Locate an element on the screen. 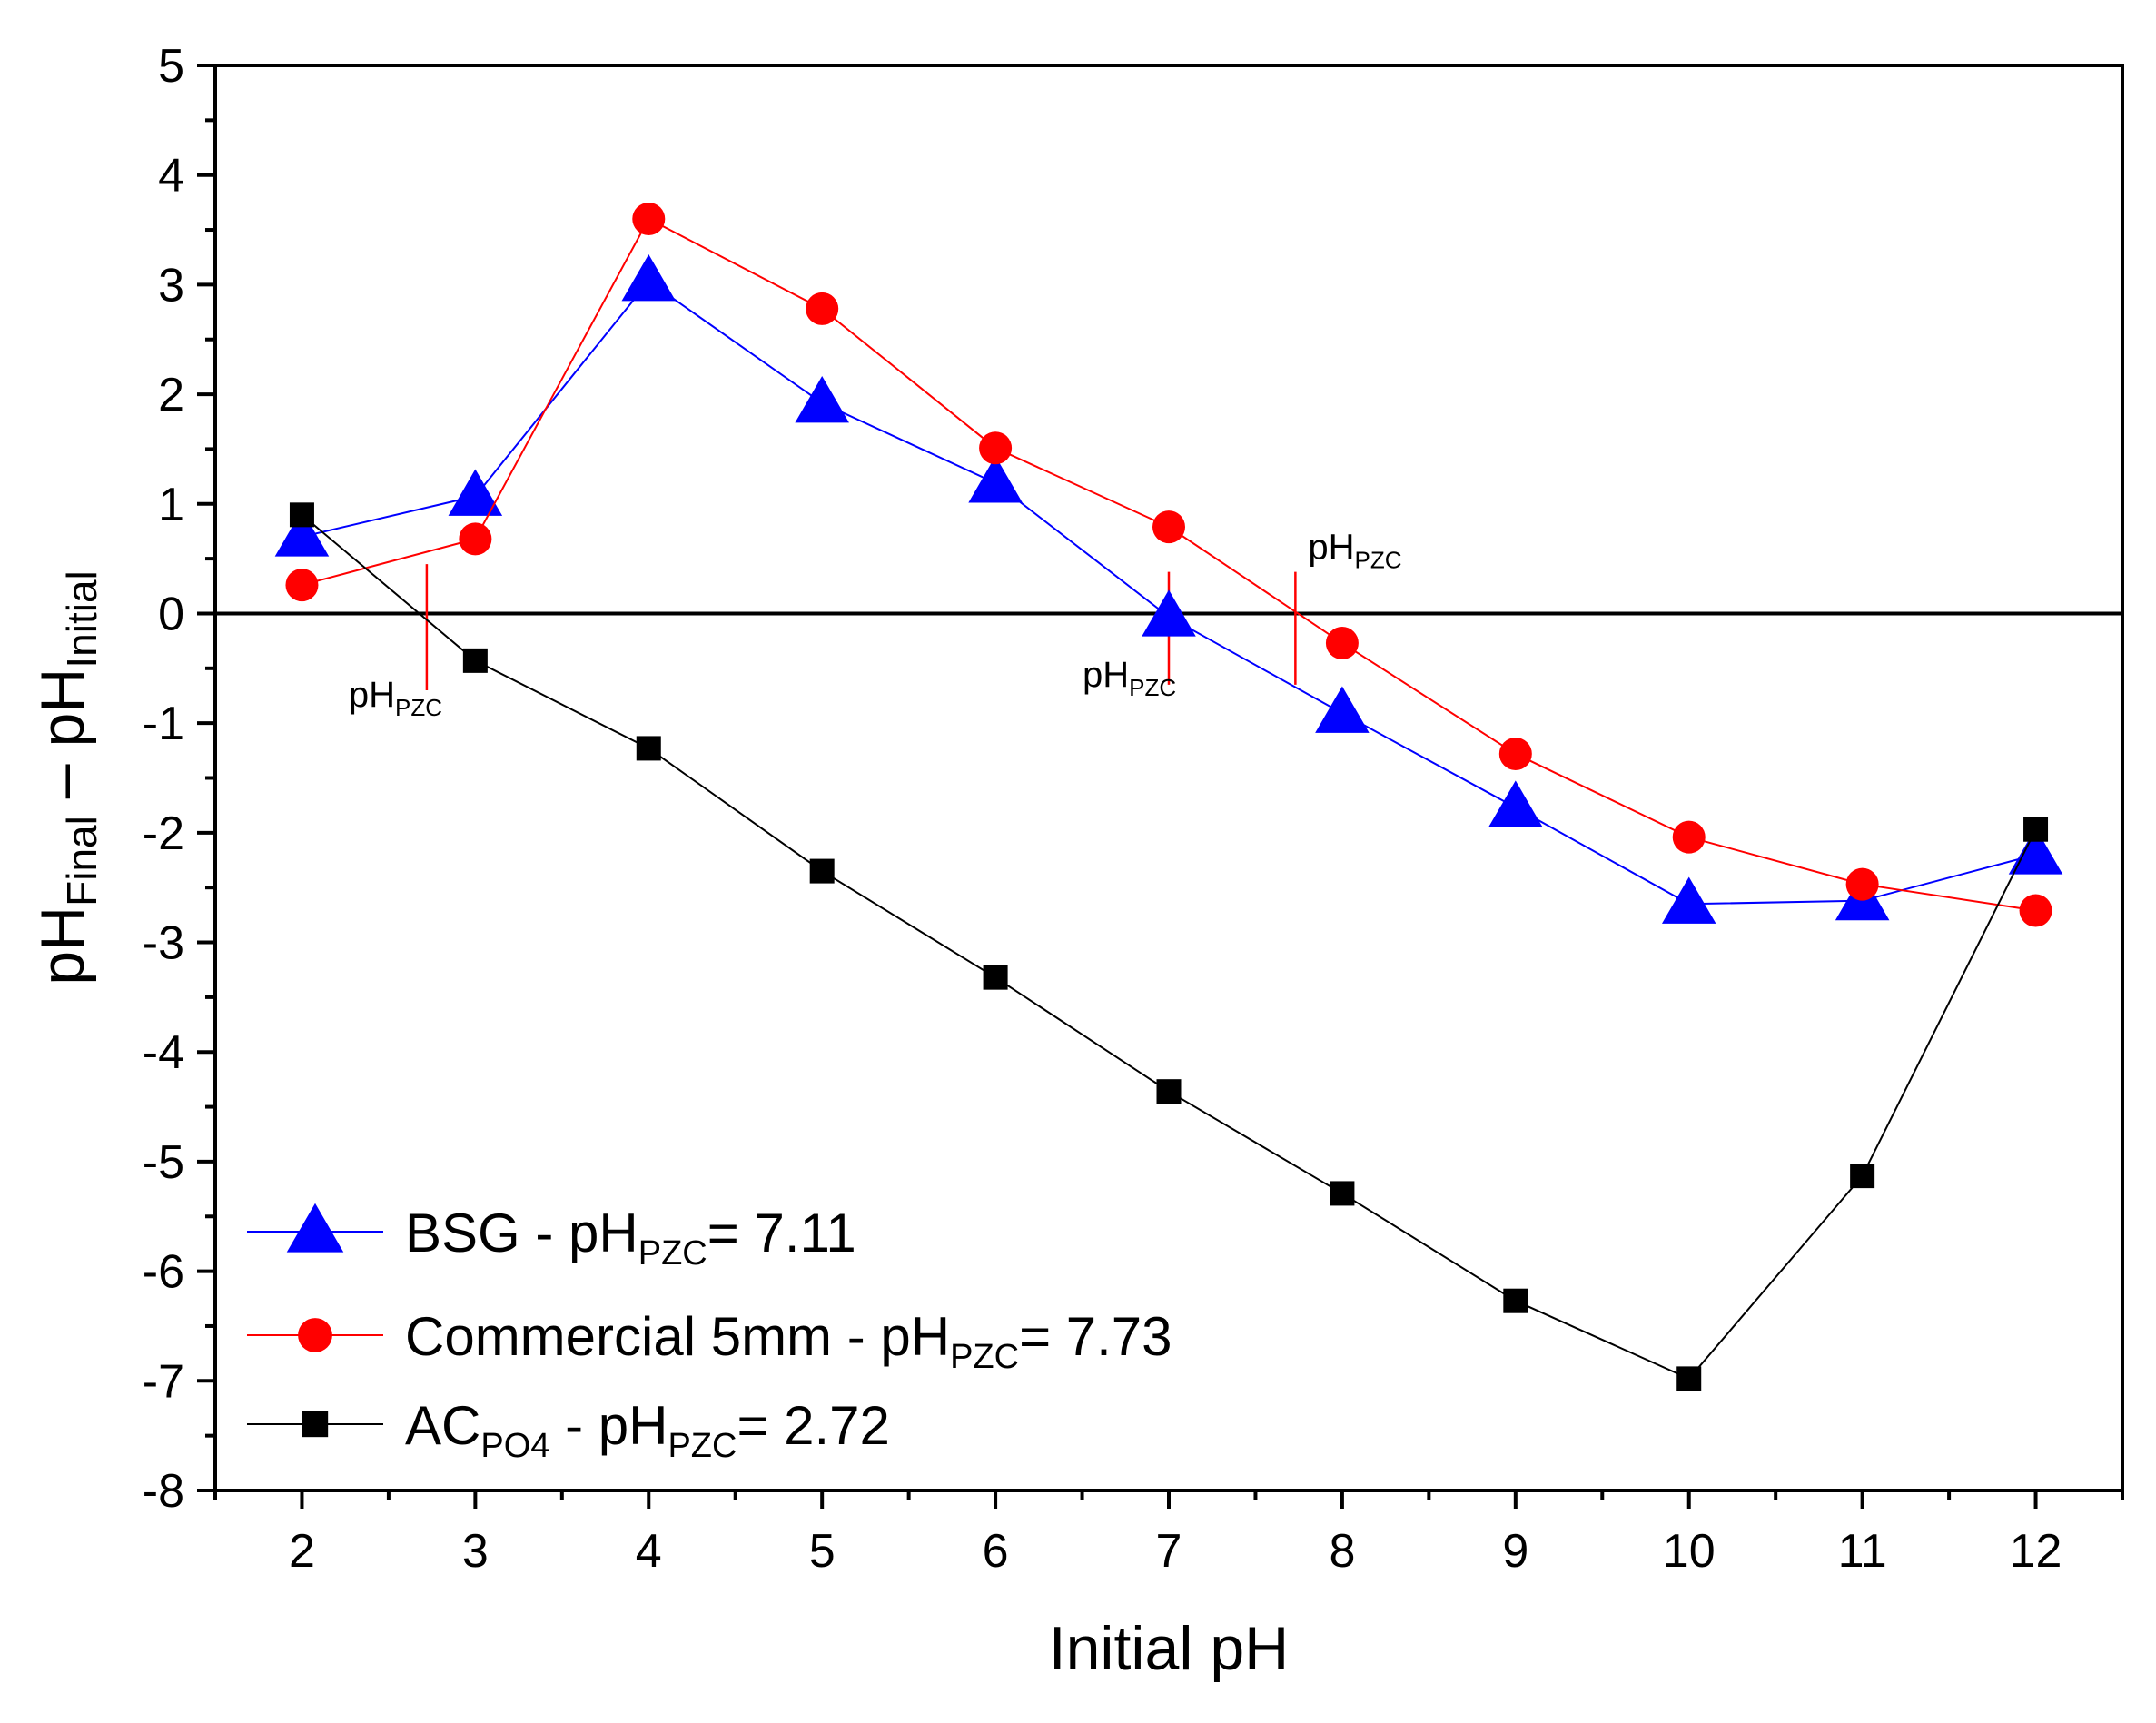 The width and height of the screenshot is (2156, 1723). x-tick-label: 3 is located at coordinates (475, 1551).